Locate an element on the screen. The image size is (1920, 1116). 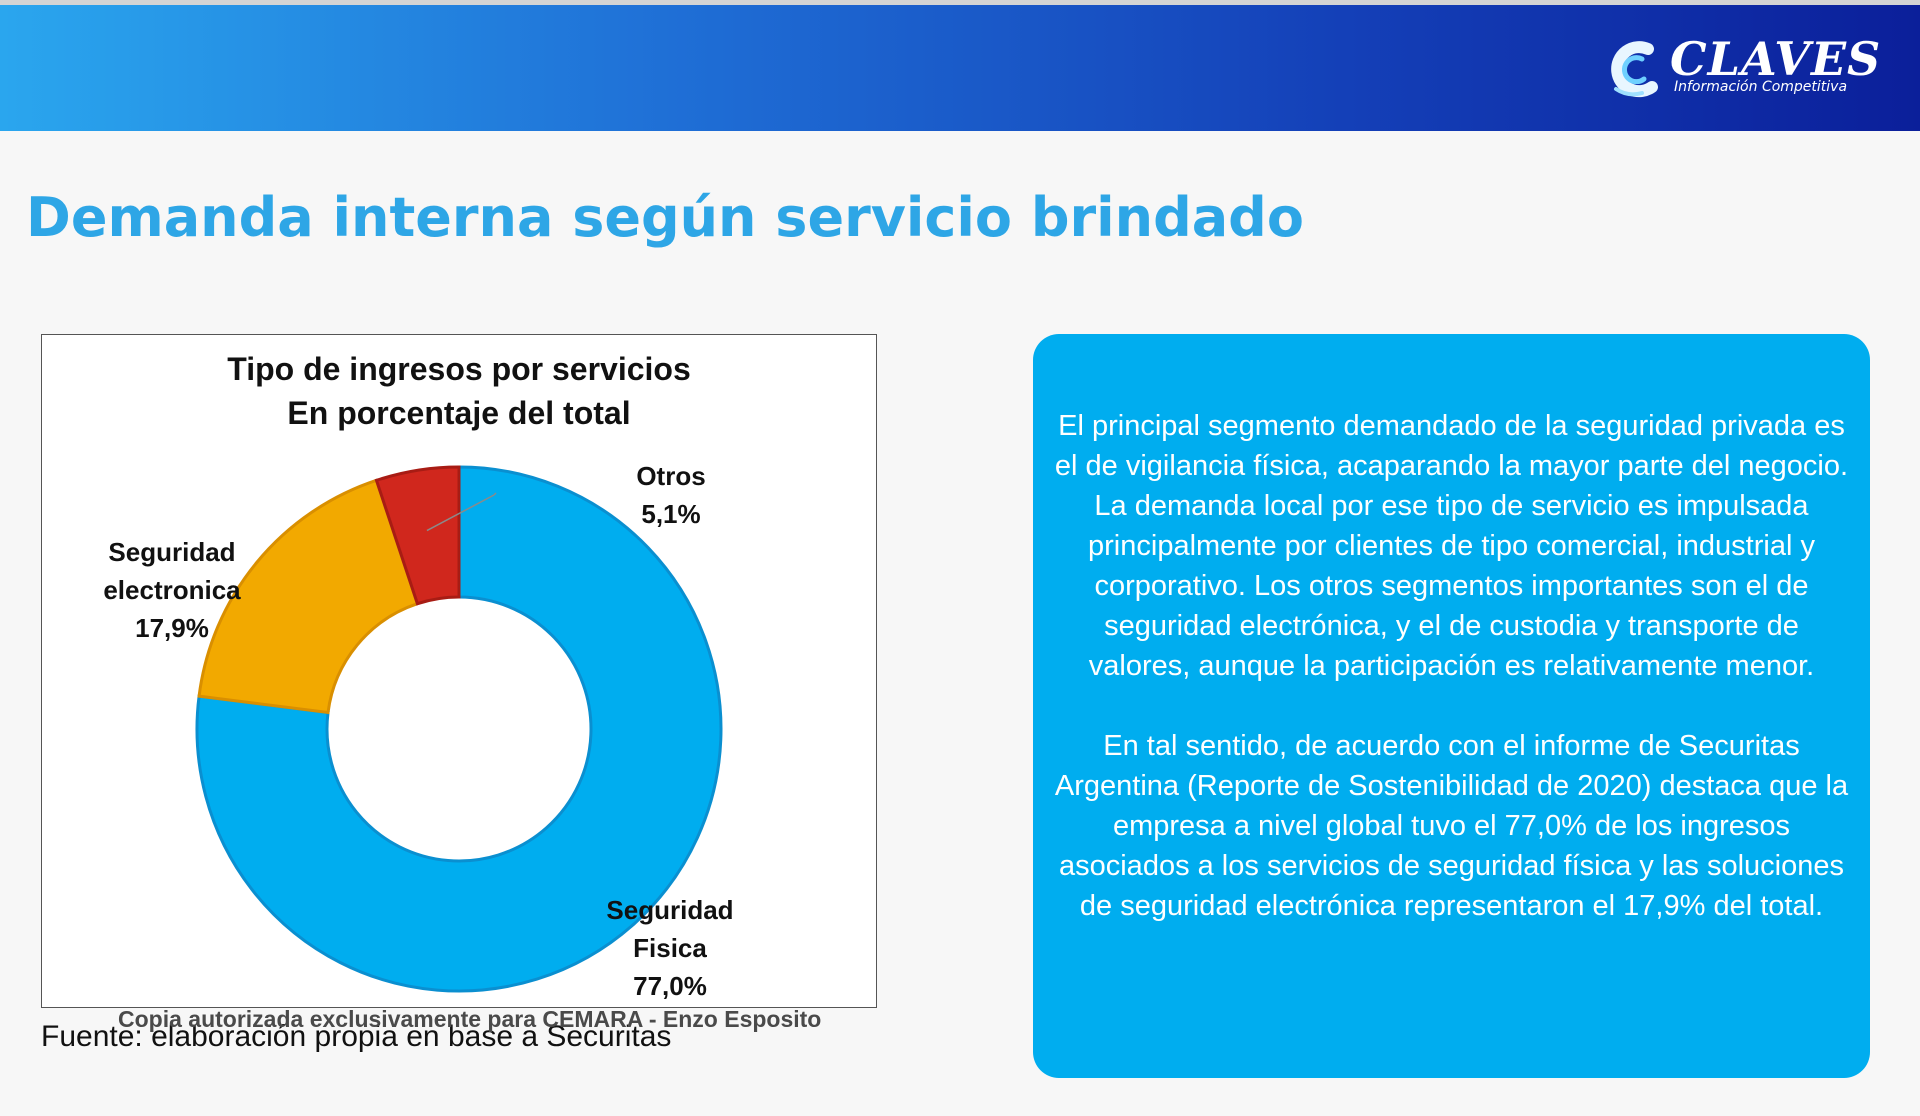
slice-otros is located at coordinates (417, 535).